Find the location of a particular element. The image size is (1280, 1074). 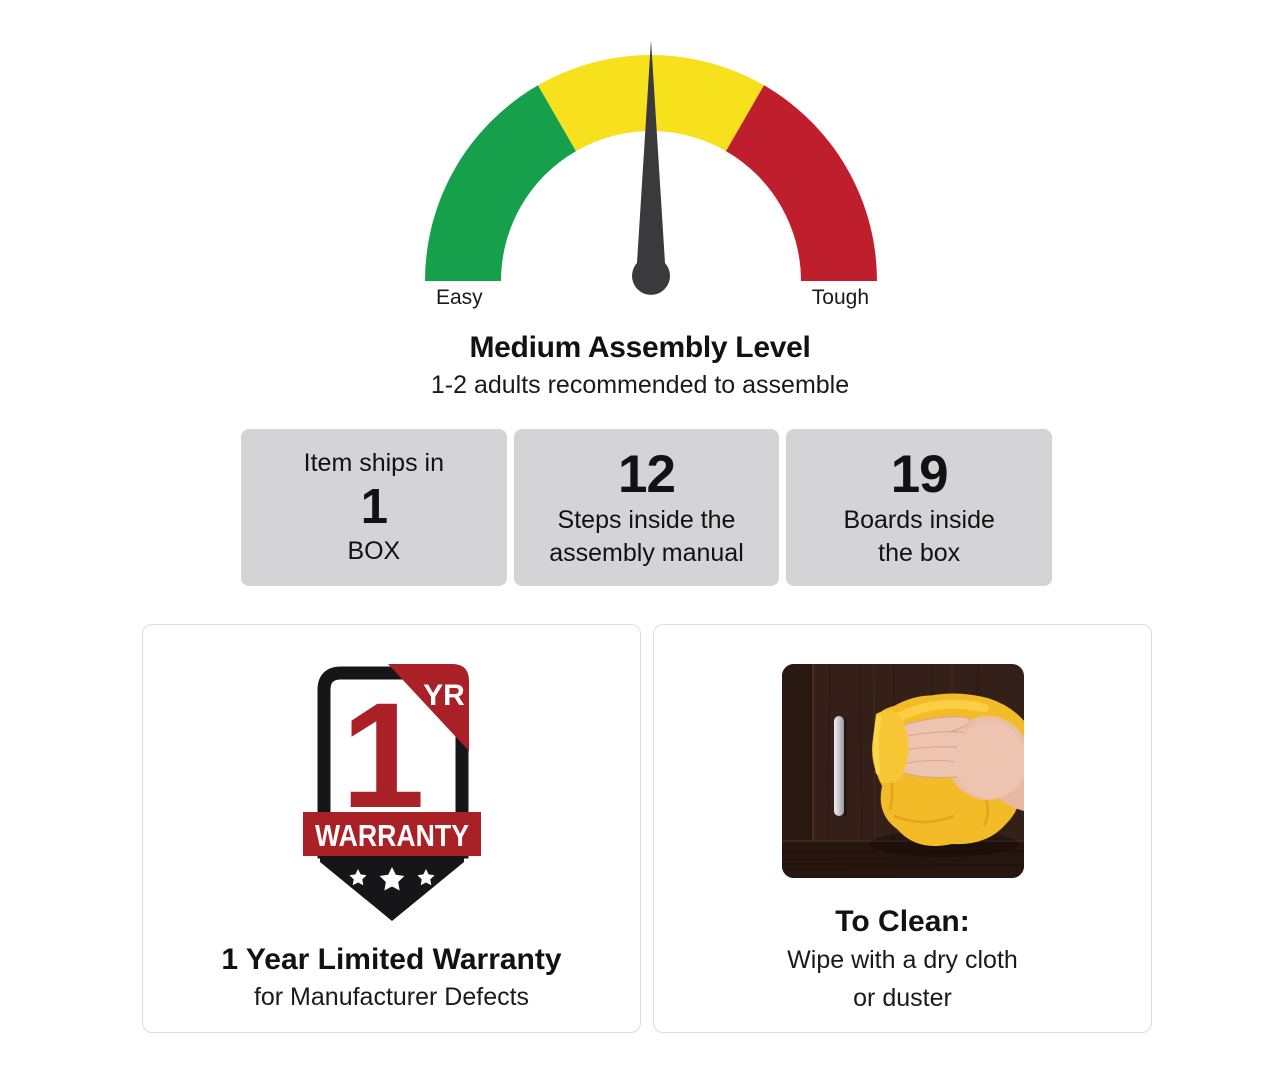

assembly-difficulty-gauge: Easy Tough is located at coordinates (651, 174).